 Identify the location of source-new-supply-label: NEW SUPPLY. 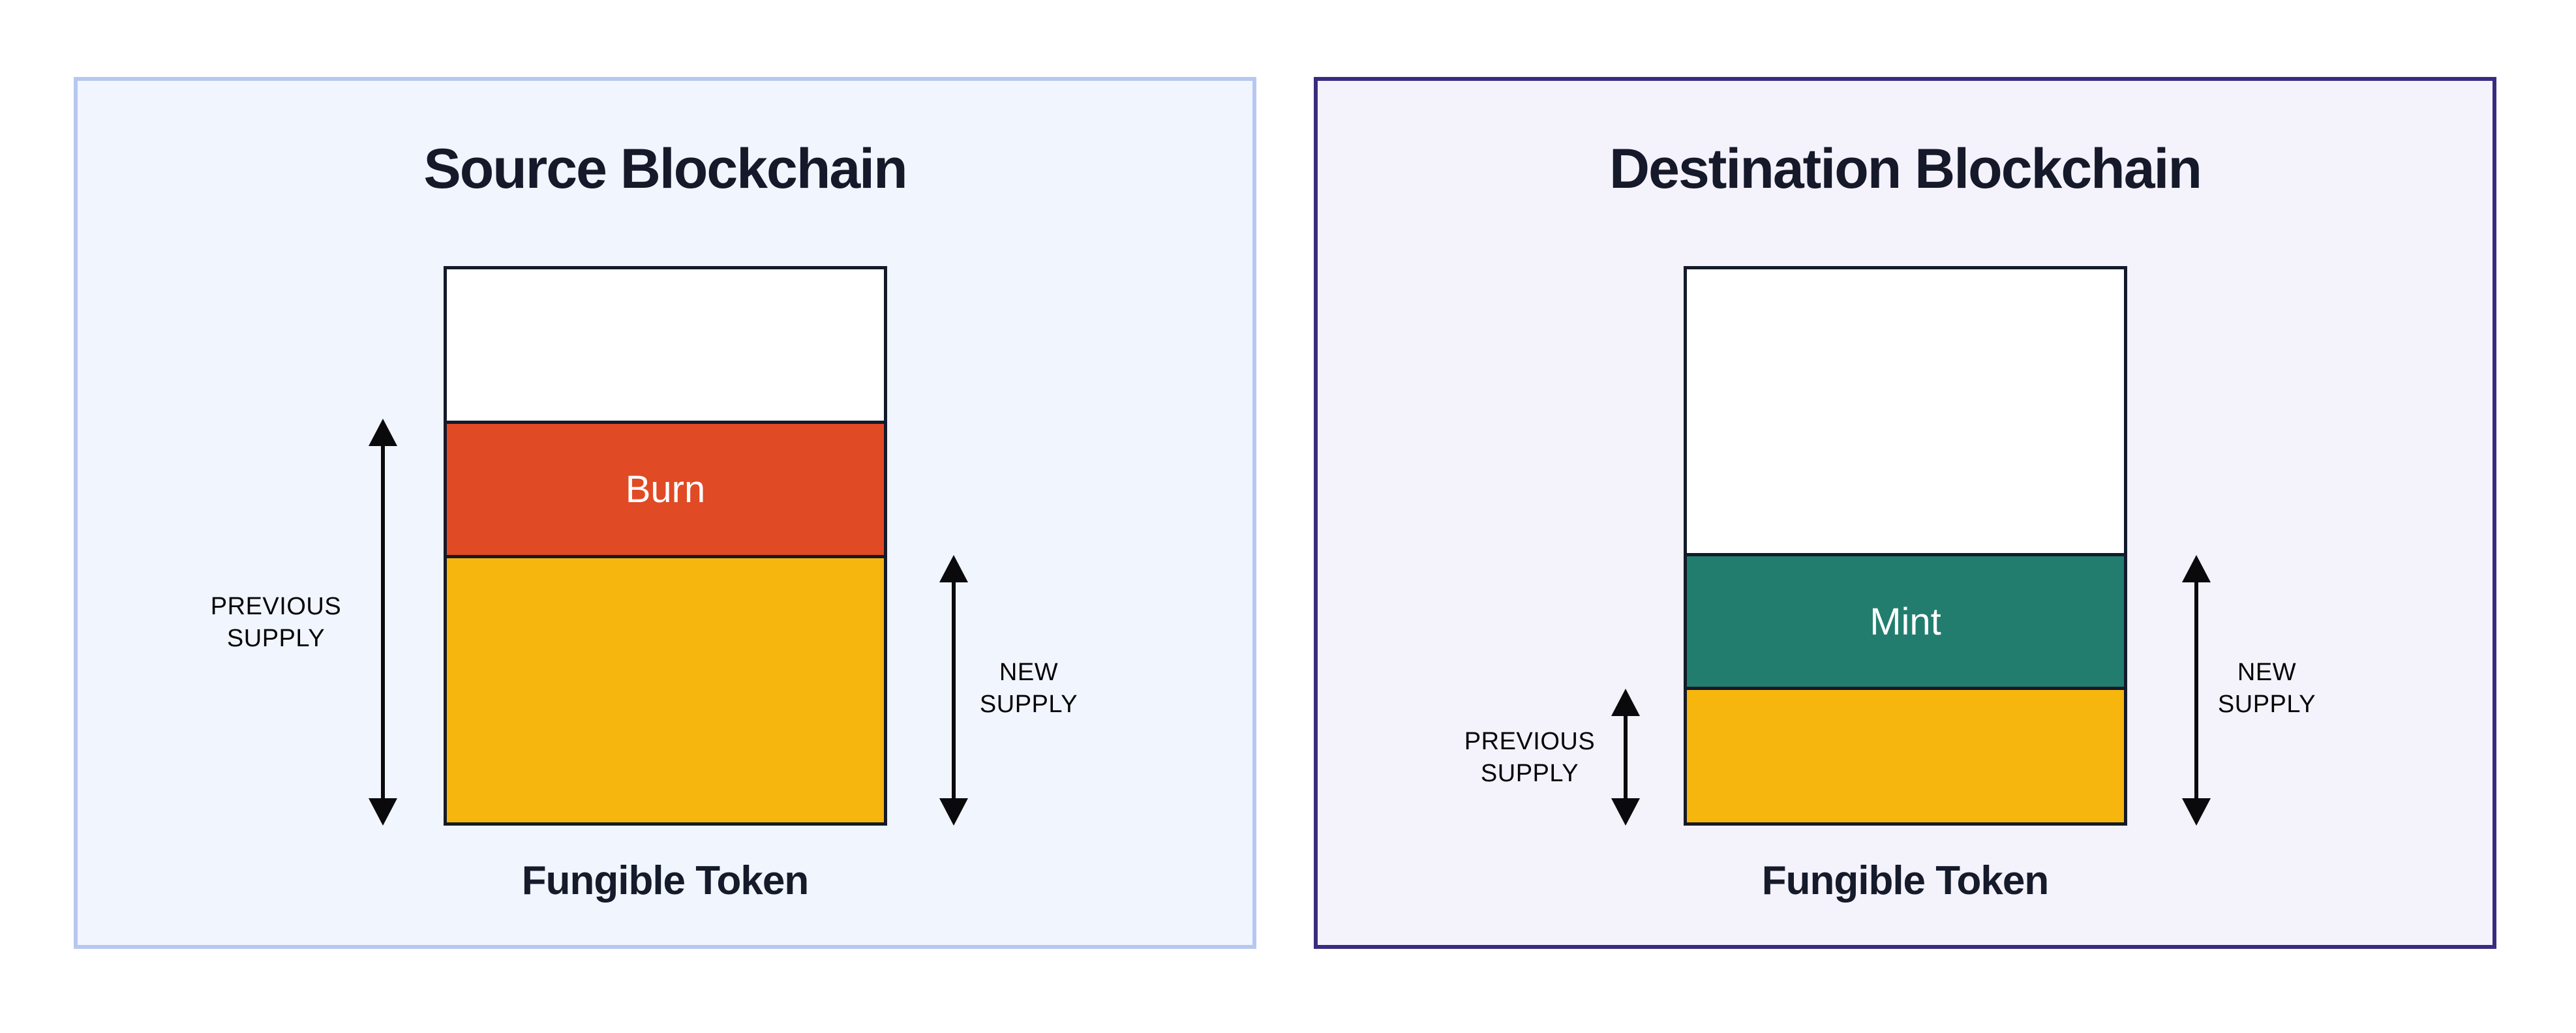
(1028, 688).